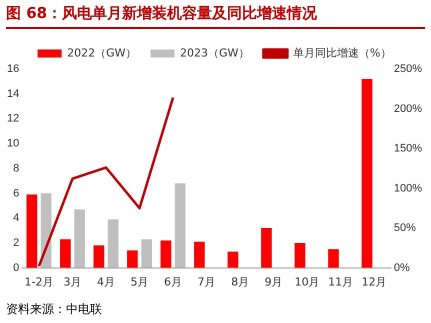 Image resolution: width=431 pixels, height=323 pixels. What do you see at coordinates (13, 94) in the screenshot?
I see `y-tick-label: 14` at bounding box center [13, 94].